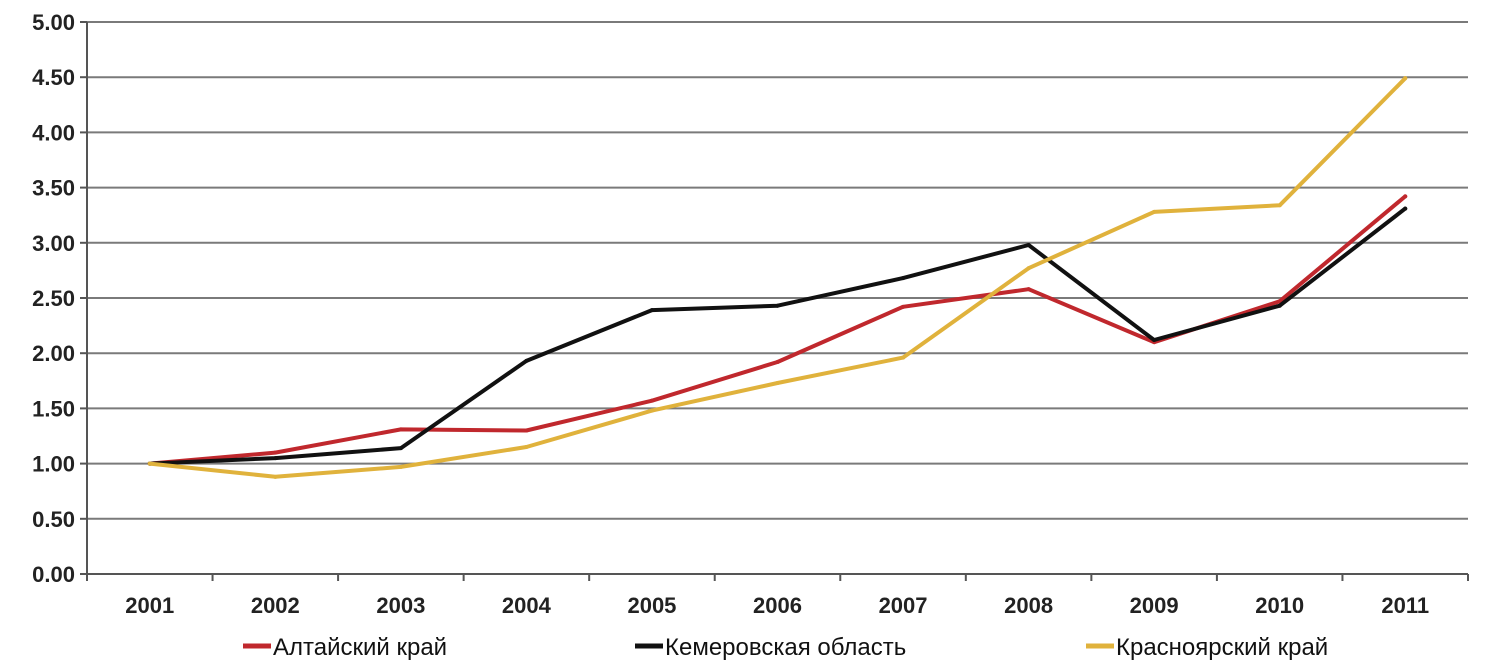  What do you see at coordinates (53, 408) in the screenshot?
I see `y-tick-label-3: 1.50` at bounding box center [53, 408].